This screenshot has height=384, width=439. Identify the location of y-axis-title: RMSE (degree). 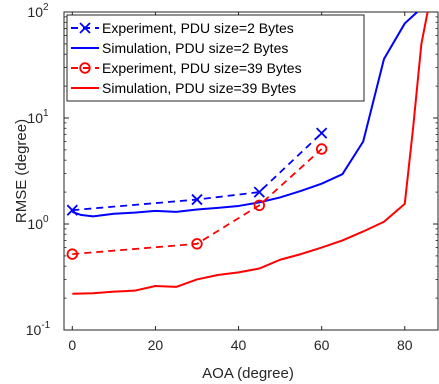
(21, 171).